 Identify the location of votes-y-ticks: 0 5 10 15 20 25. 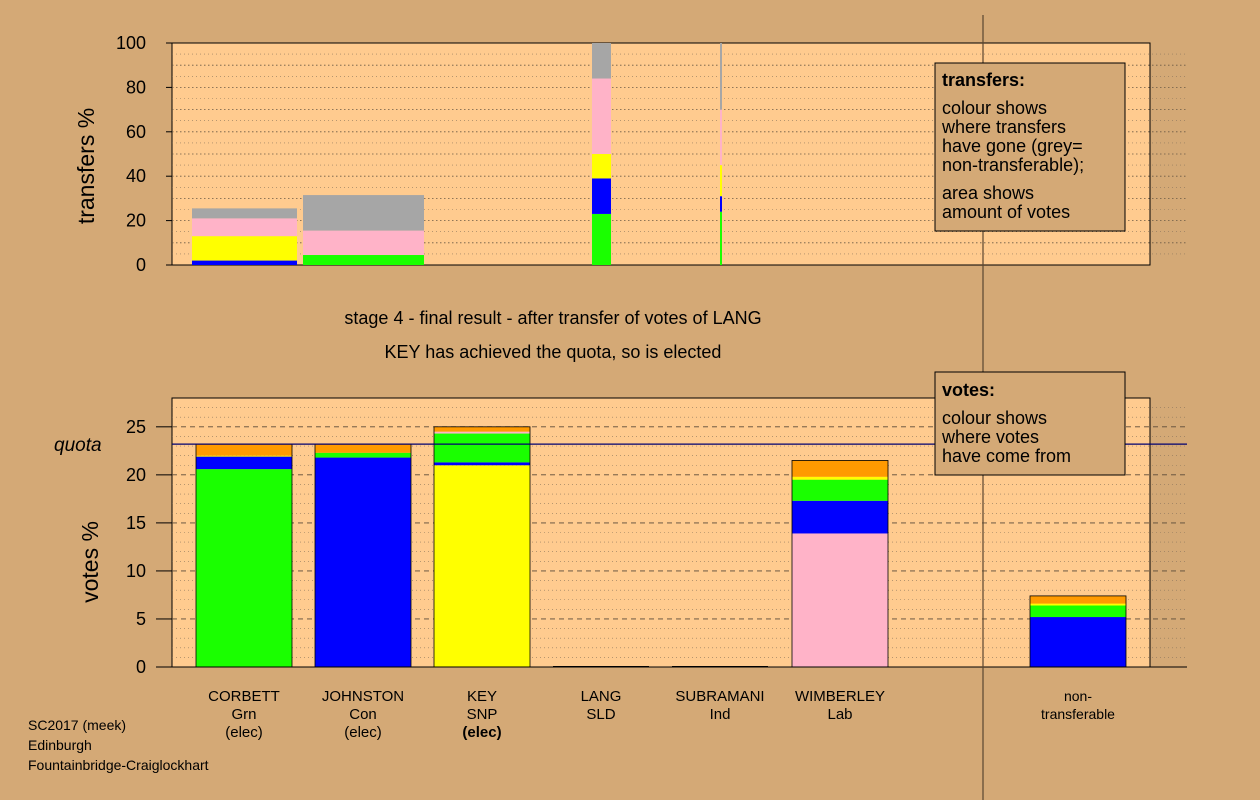
(149, 547).